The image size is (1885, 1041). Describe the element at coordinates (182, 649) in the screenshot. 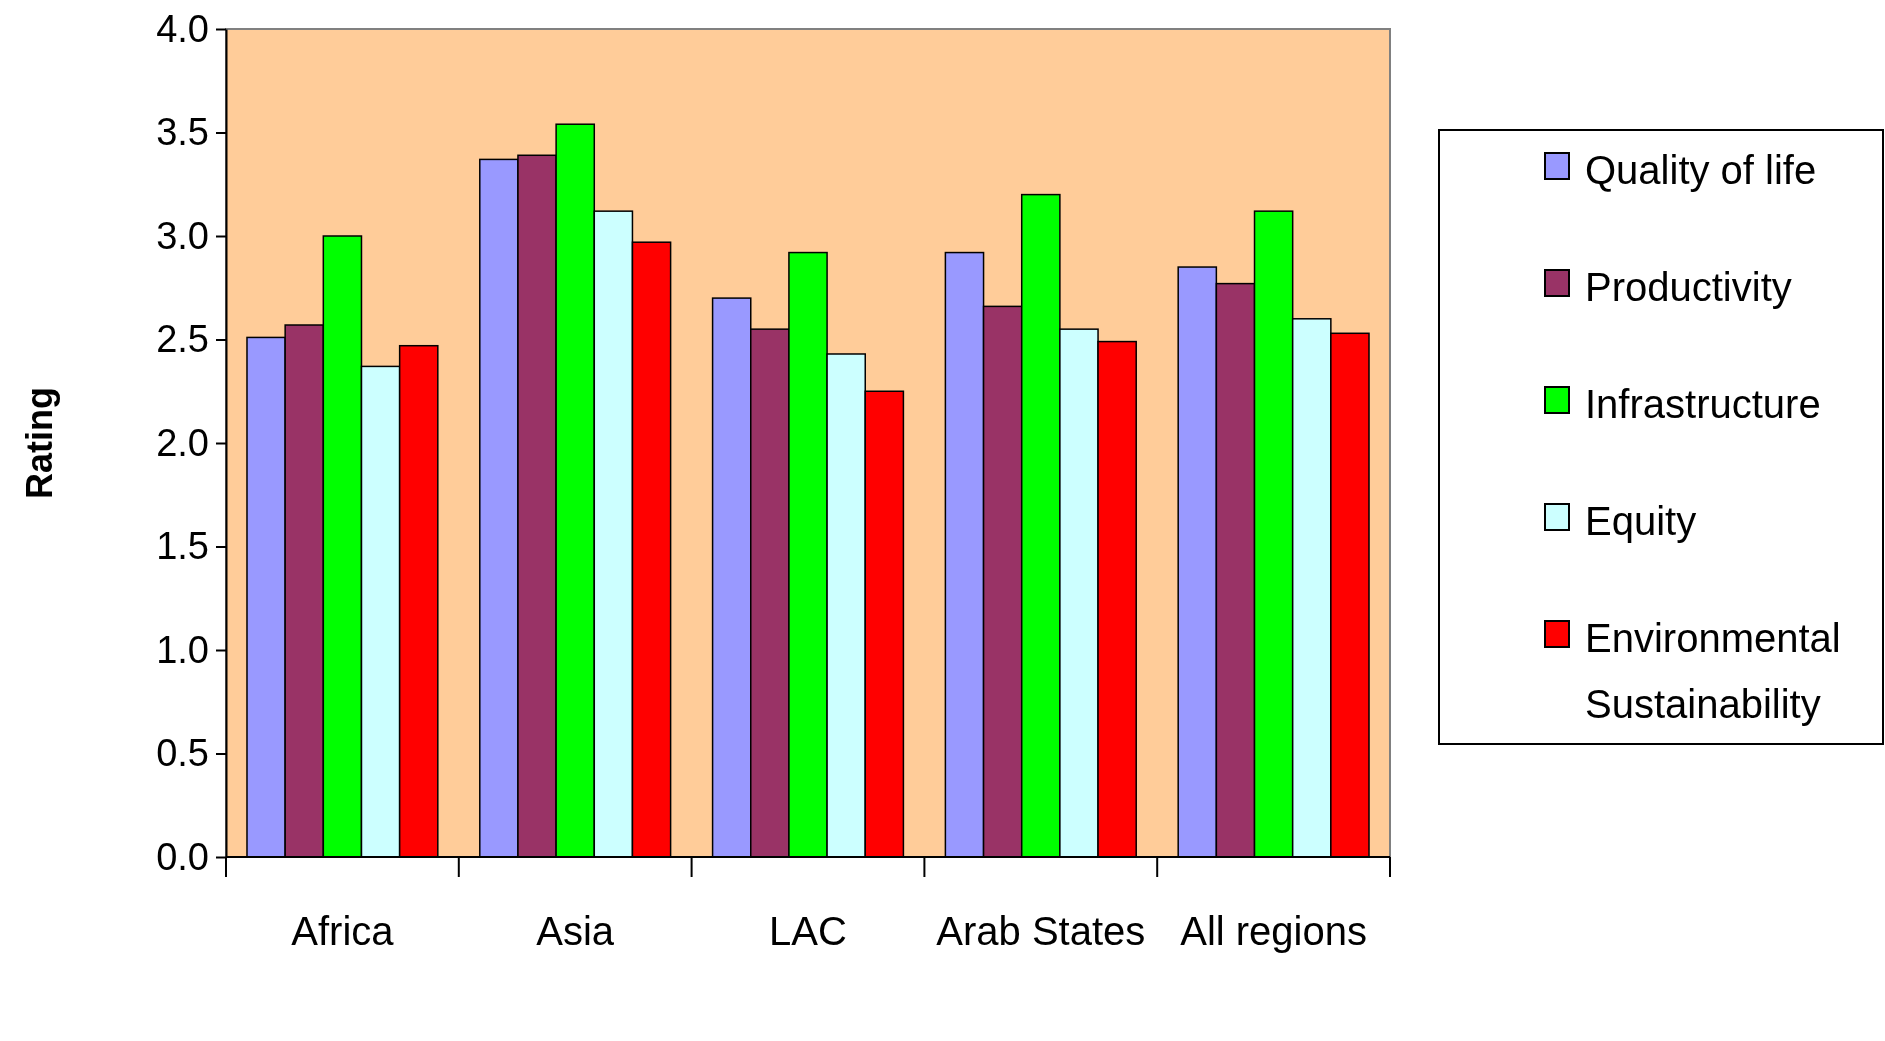

I see `y-tick-label: 1.0` at that location.